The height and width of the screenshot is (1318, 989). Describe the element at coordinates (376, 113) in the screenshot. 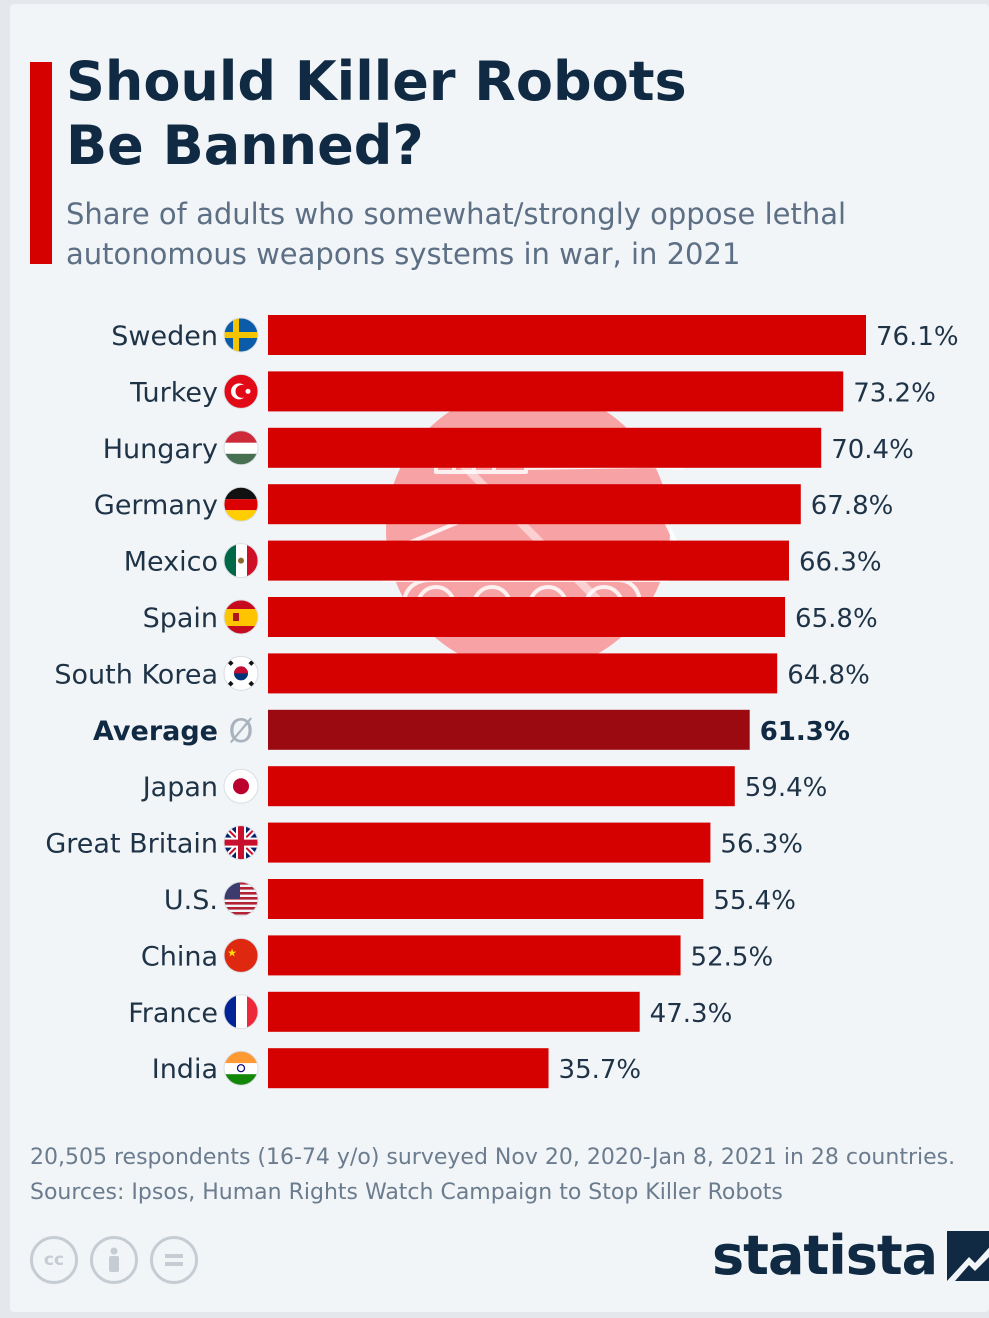

I see `chart-title: Should Killer Robots Be Banned?` at that location.